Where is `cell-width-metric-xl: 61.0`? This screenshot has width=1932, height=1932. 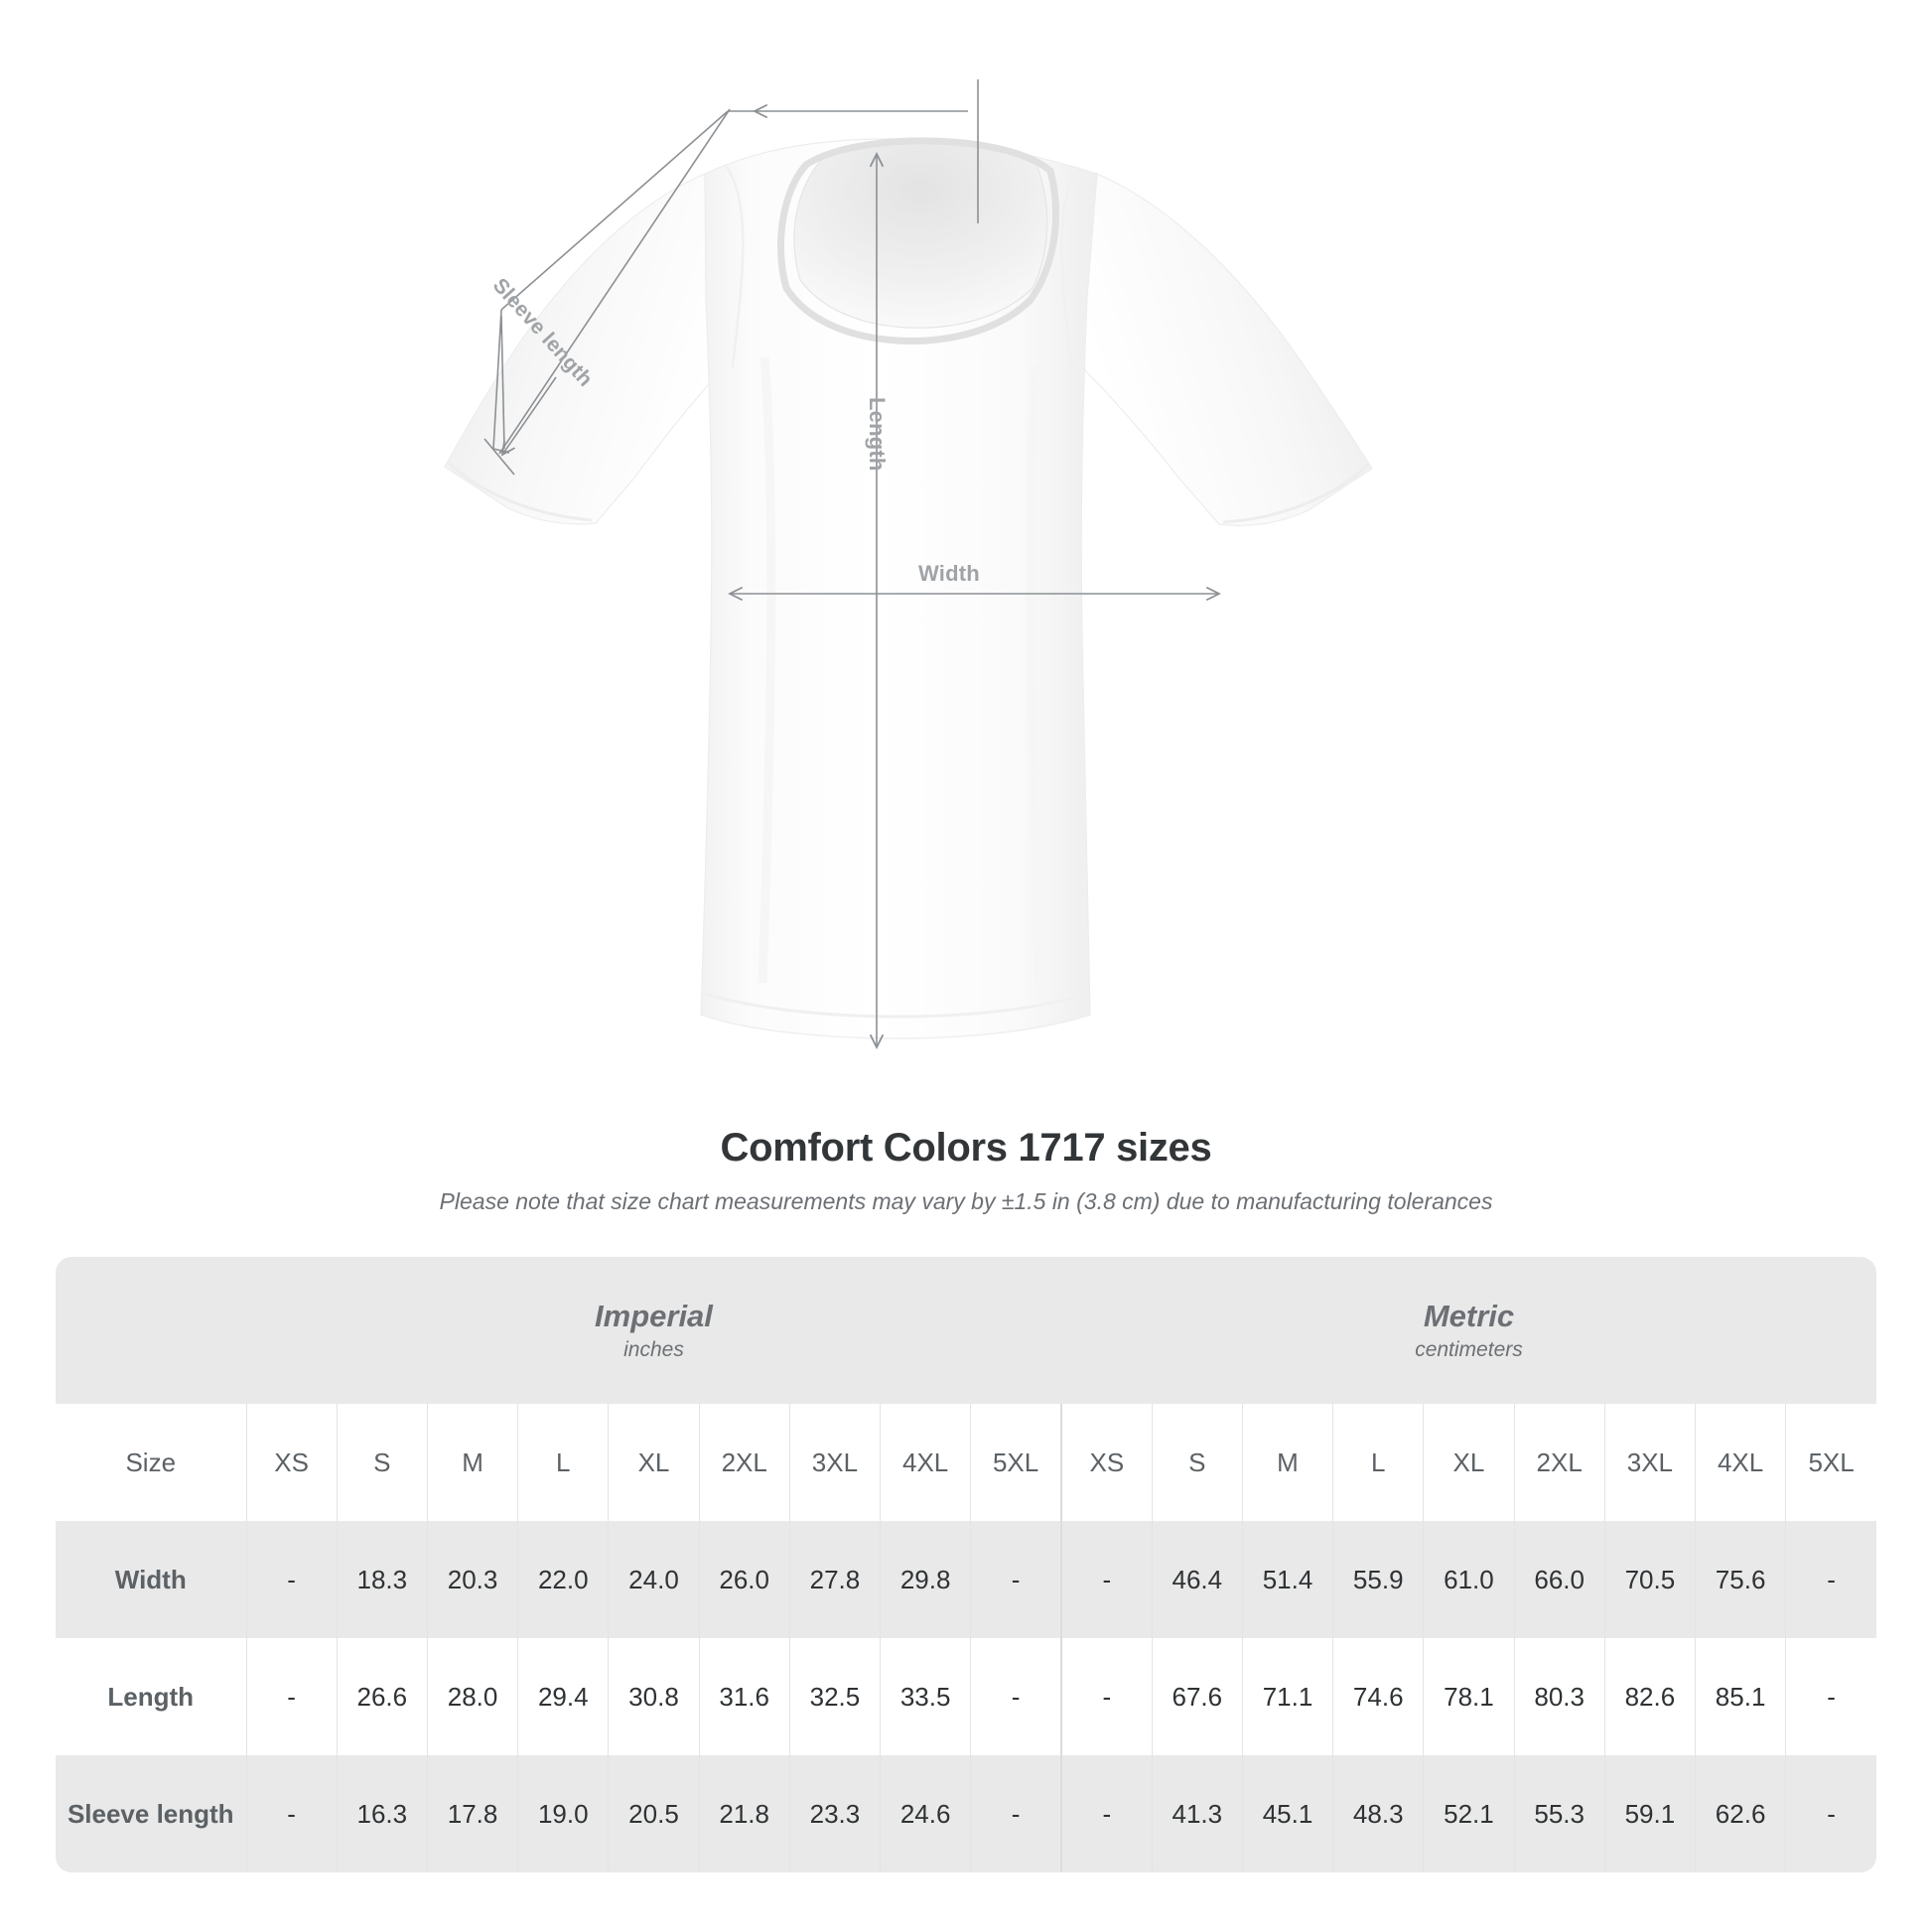
cell-width-metric-xl: 61.0 is located at coordinates (1469, 1579).